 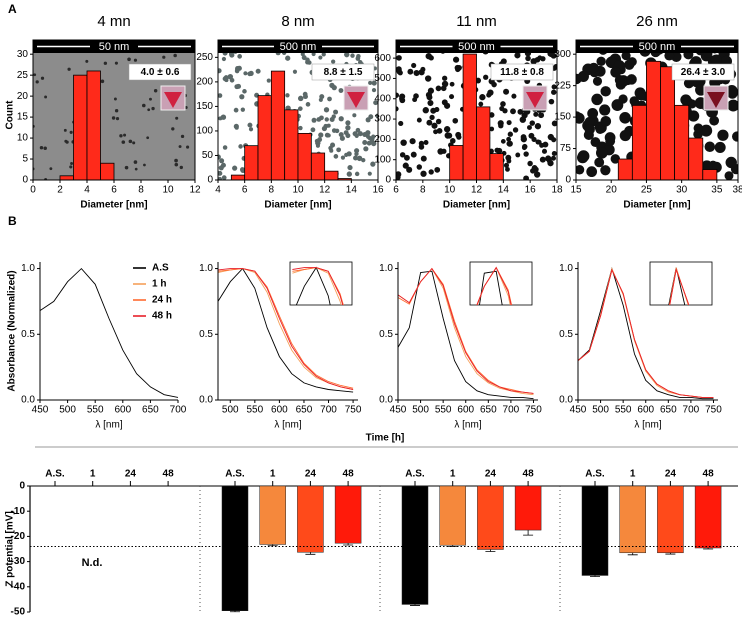 I want to click on y-tick-label: 0.0, so click(x=386, y=400).